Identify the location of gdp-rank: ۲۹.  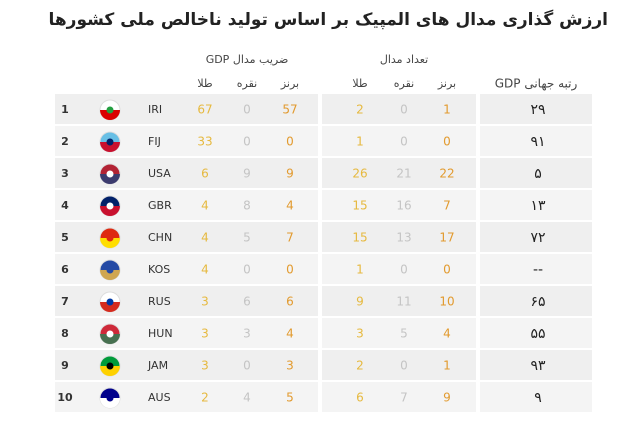
(537, 110).